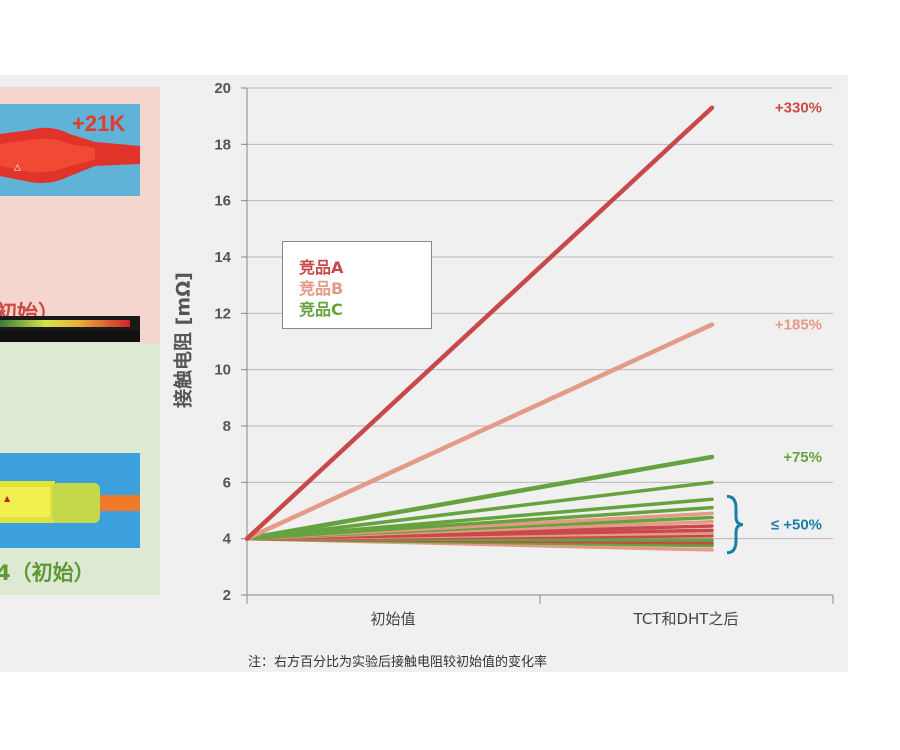  Describe the element at coordinates (398, 662) in the screenshot. I see `footnote: 注：右方百分比为实验后接触电阻较初始值的变化率` at that location.